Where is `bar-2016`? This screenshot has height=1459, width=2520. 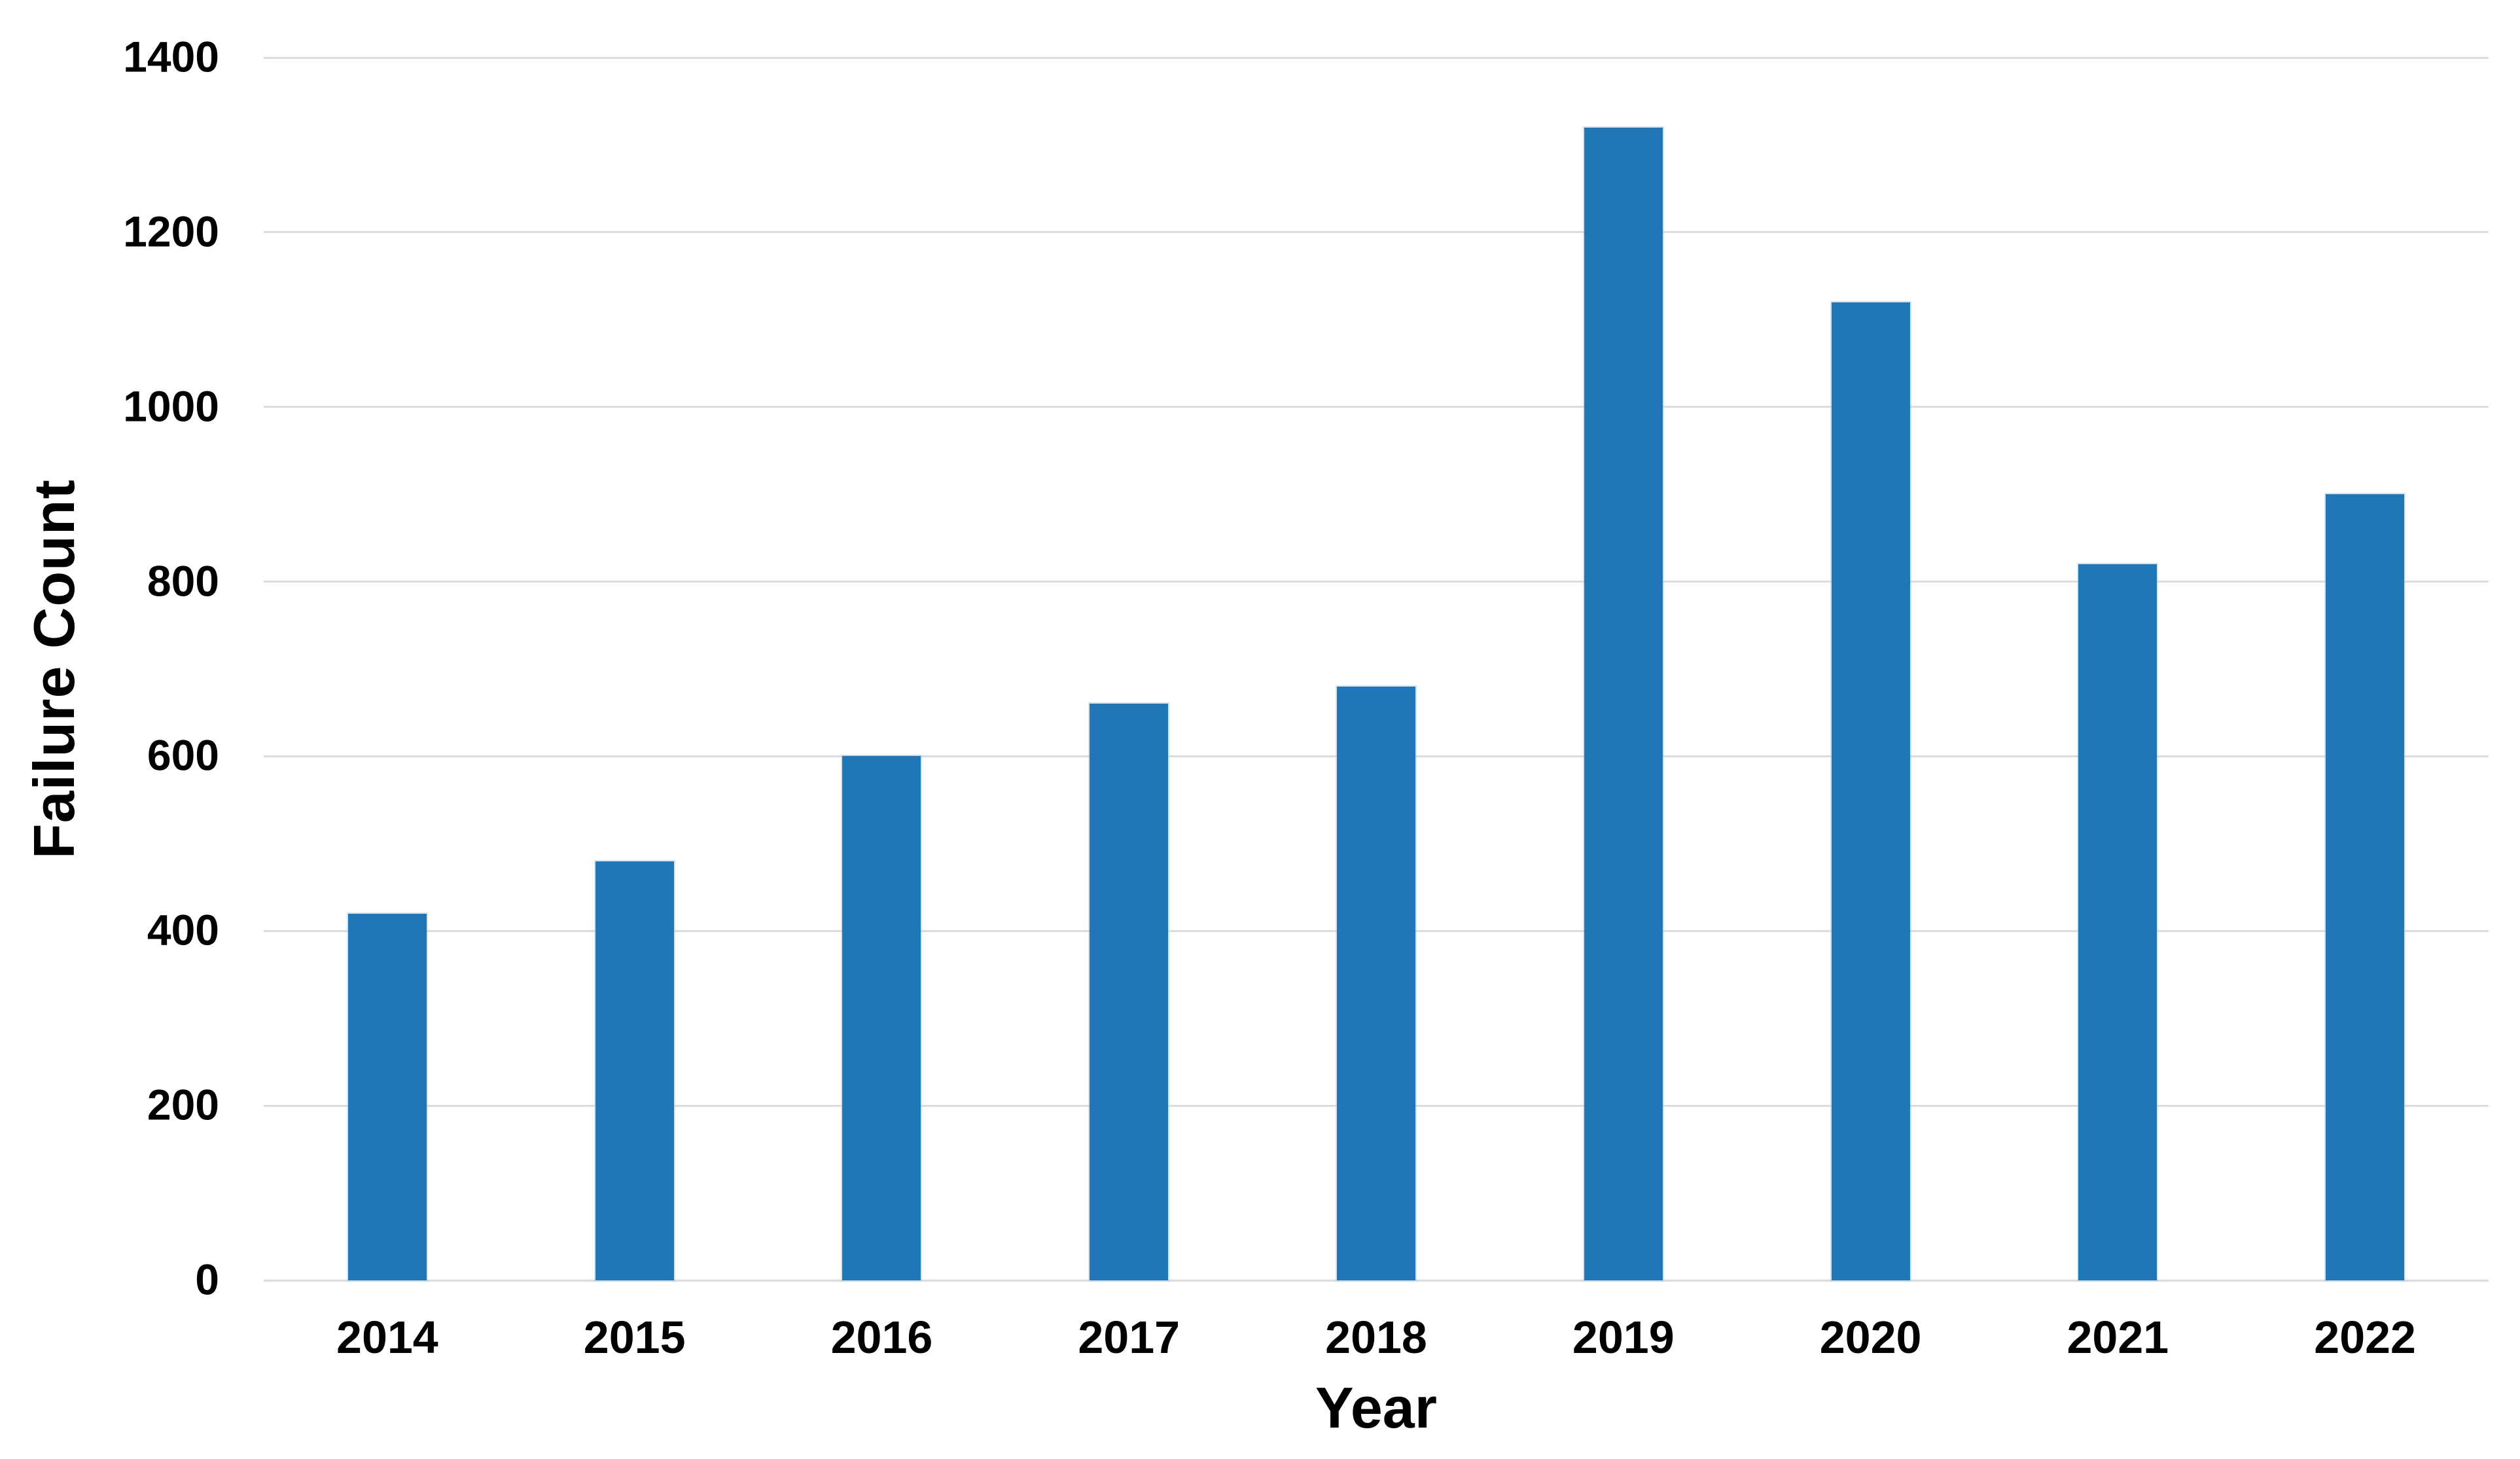
bar-2016 is located at coordinates (881, 1018).